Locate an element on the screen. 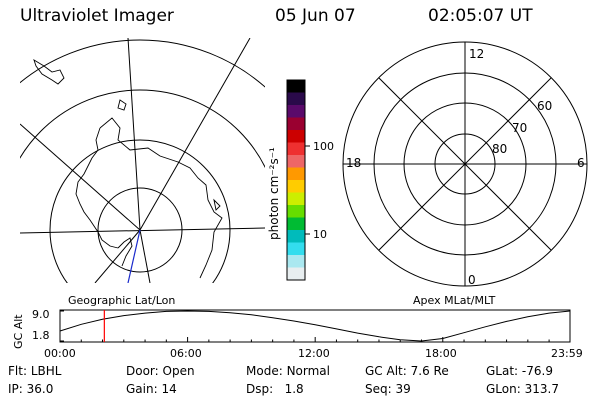 The height and width of the screenshot is (400, 600). y-axis-label: GC Alt is located at coordinates (18, 331).